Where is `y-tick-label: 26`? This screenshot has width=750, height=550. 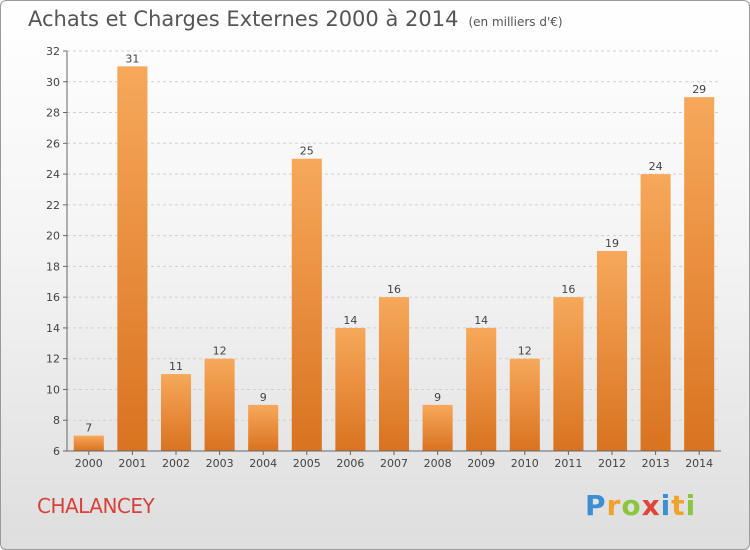 y-tick-label: 26 is located at coordinates (53, 143).